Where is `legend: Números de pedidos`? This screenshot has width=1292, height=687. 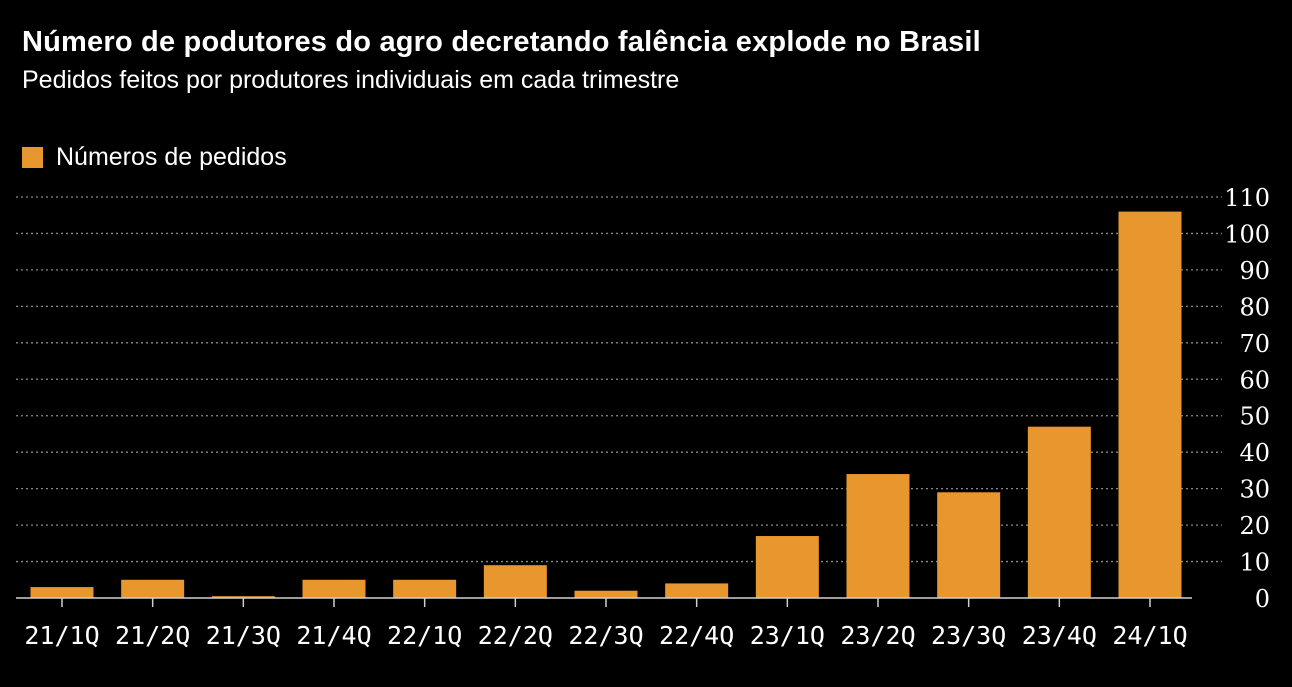 legend: Números de pedidos is located at coordinates (154, 157).